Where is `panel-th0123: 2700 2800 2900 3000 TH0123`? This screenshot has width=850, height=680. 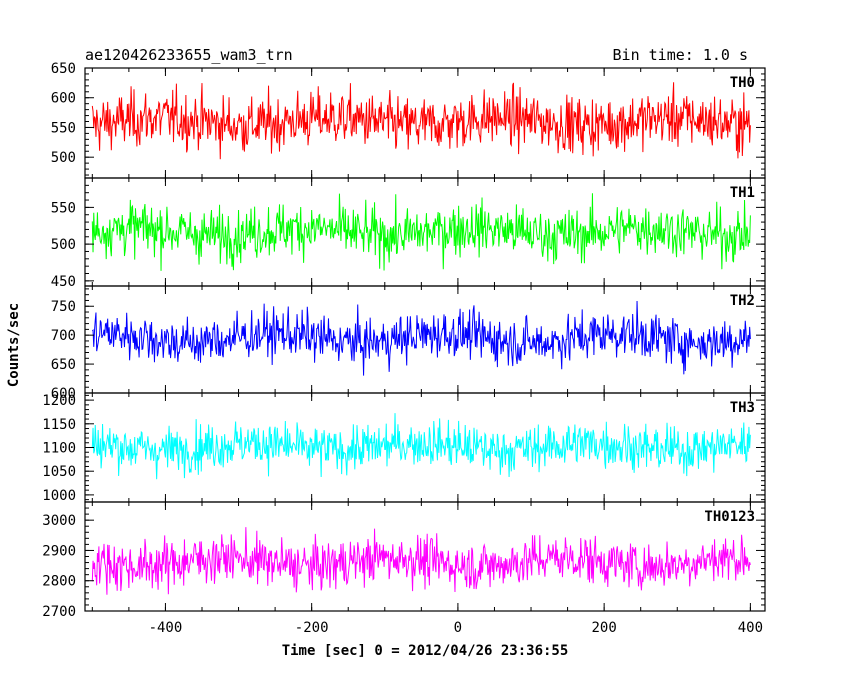 panel-th0123: 2700 2800 2900 3000 TH0123 is located at coordinates (404, 560).